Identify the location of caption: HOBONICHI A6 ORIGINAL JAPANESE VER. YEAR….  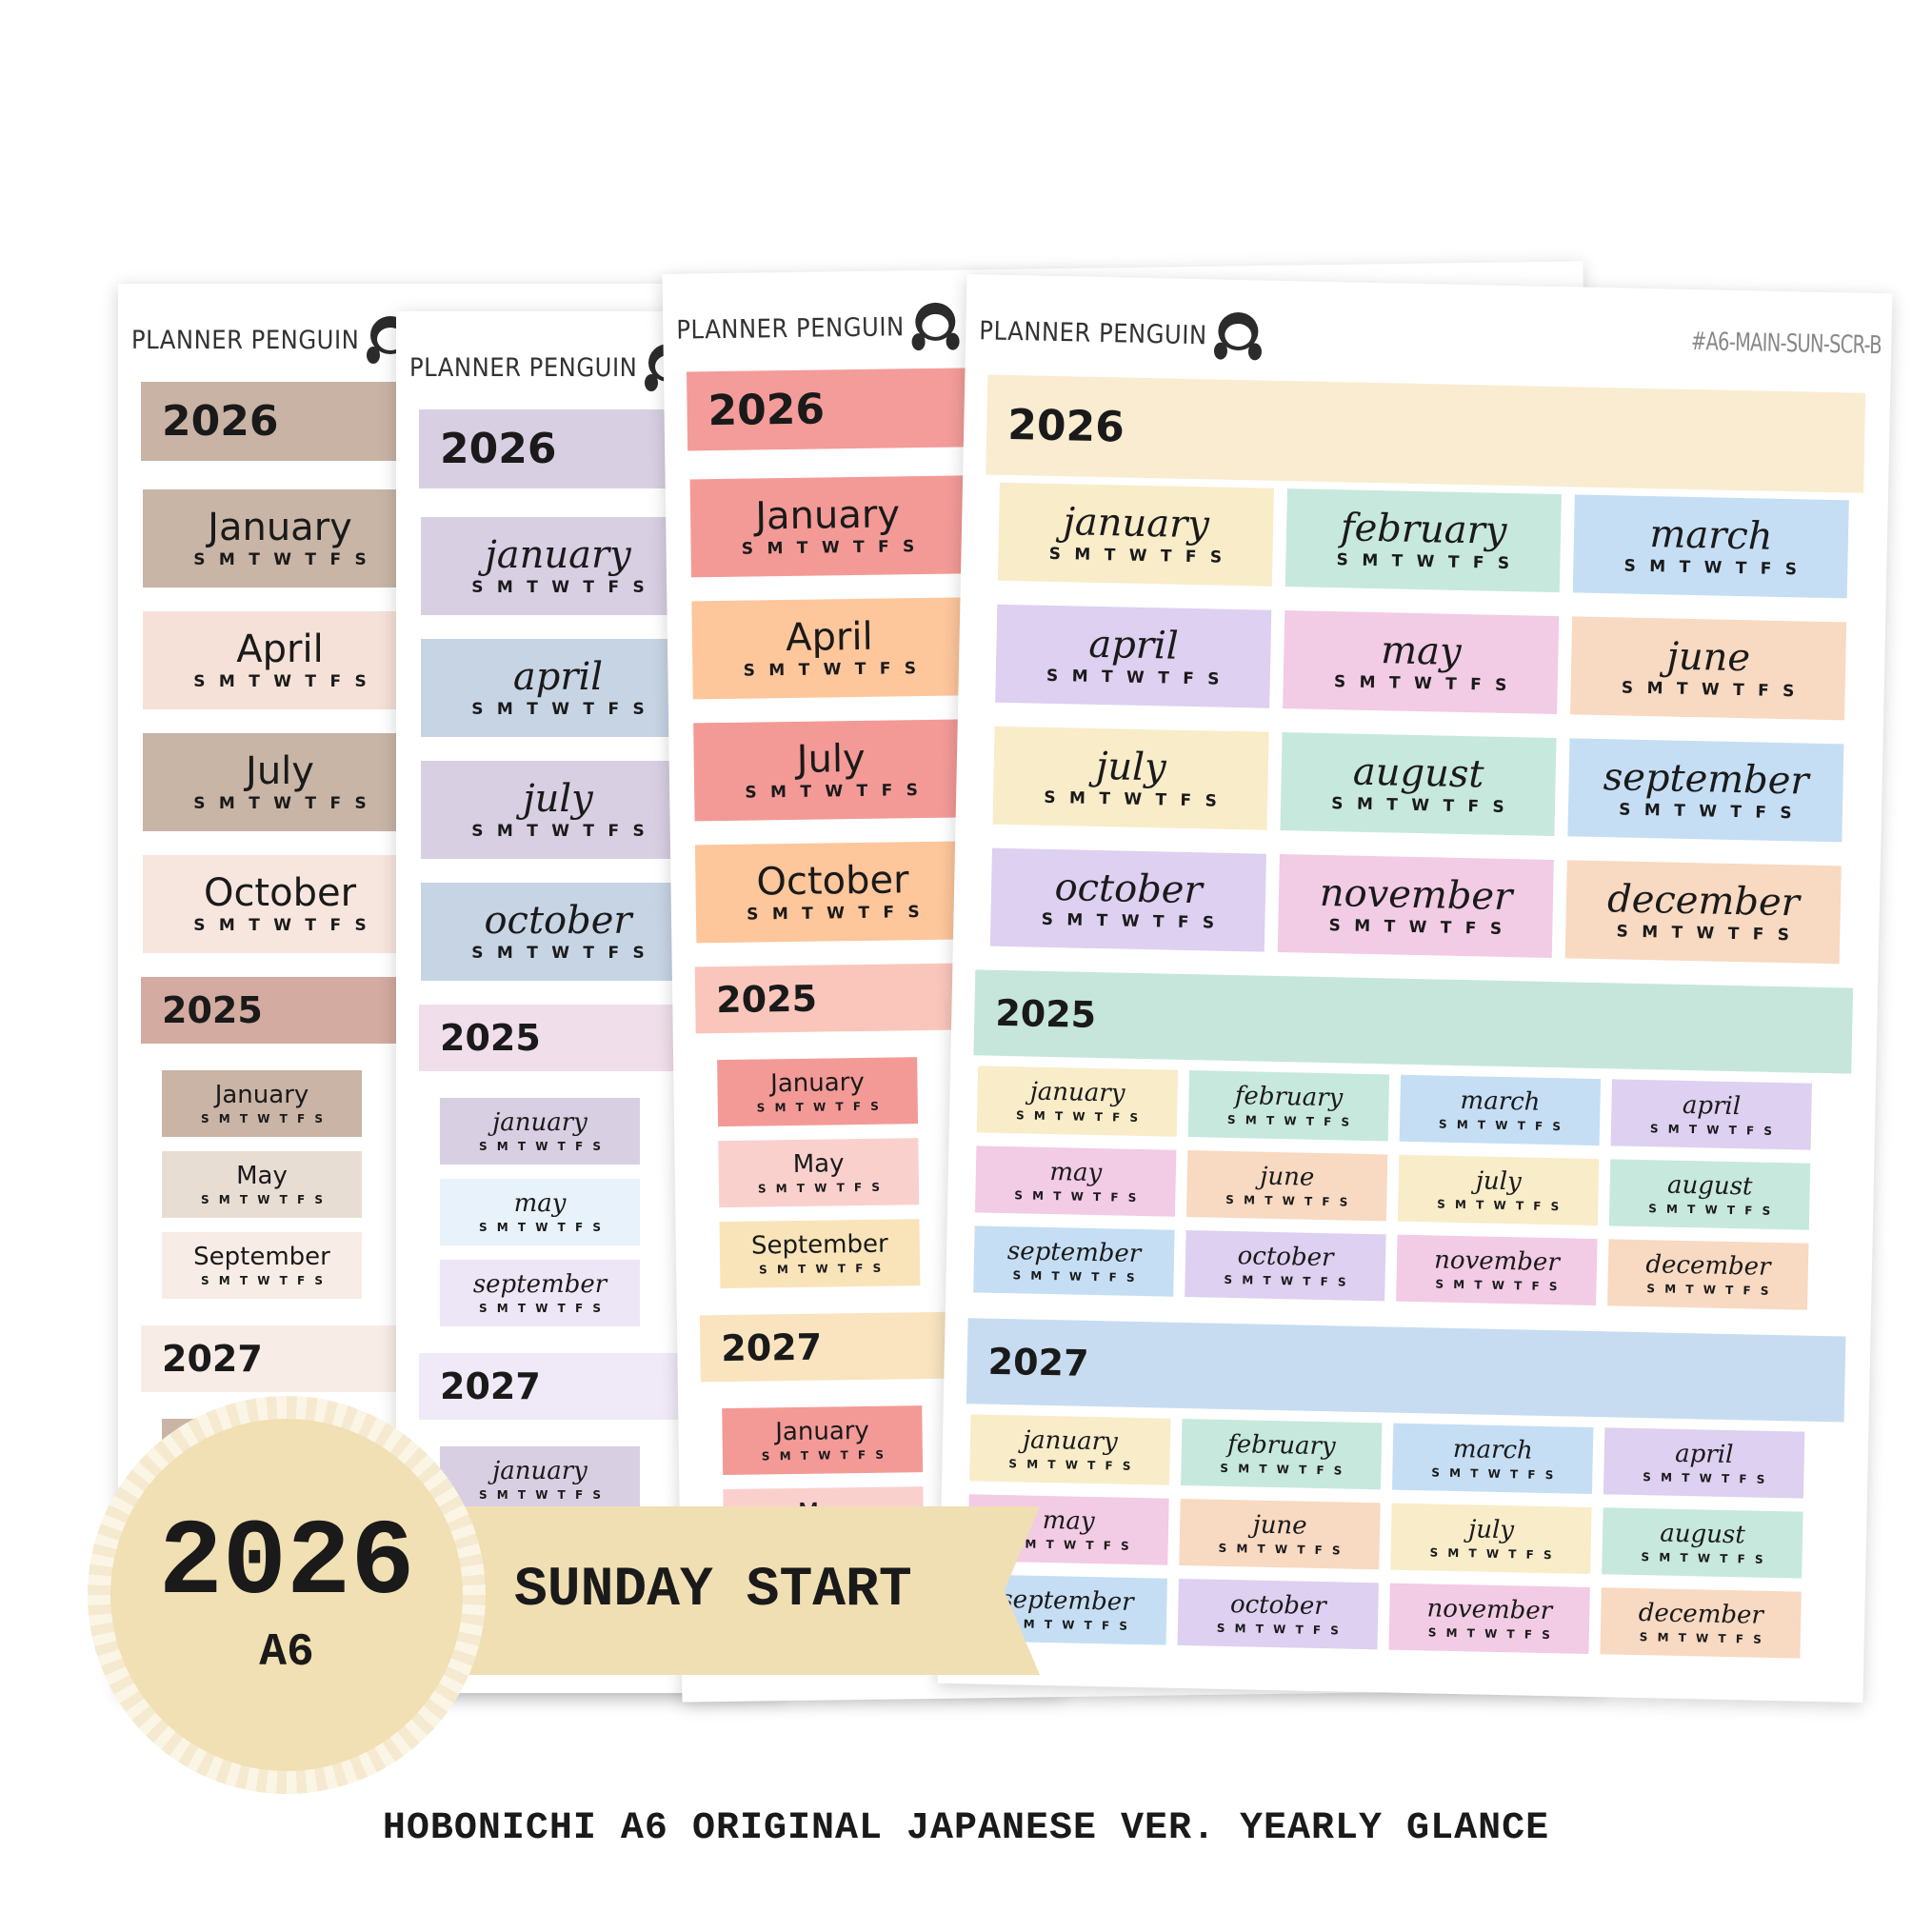
(966, 1828).